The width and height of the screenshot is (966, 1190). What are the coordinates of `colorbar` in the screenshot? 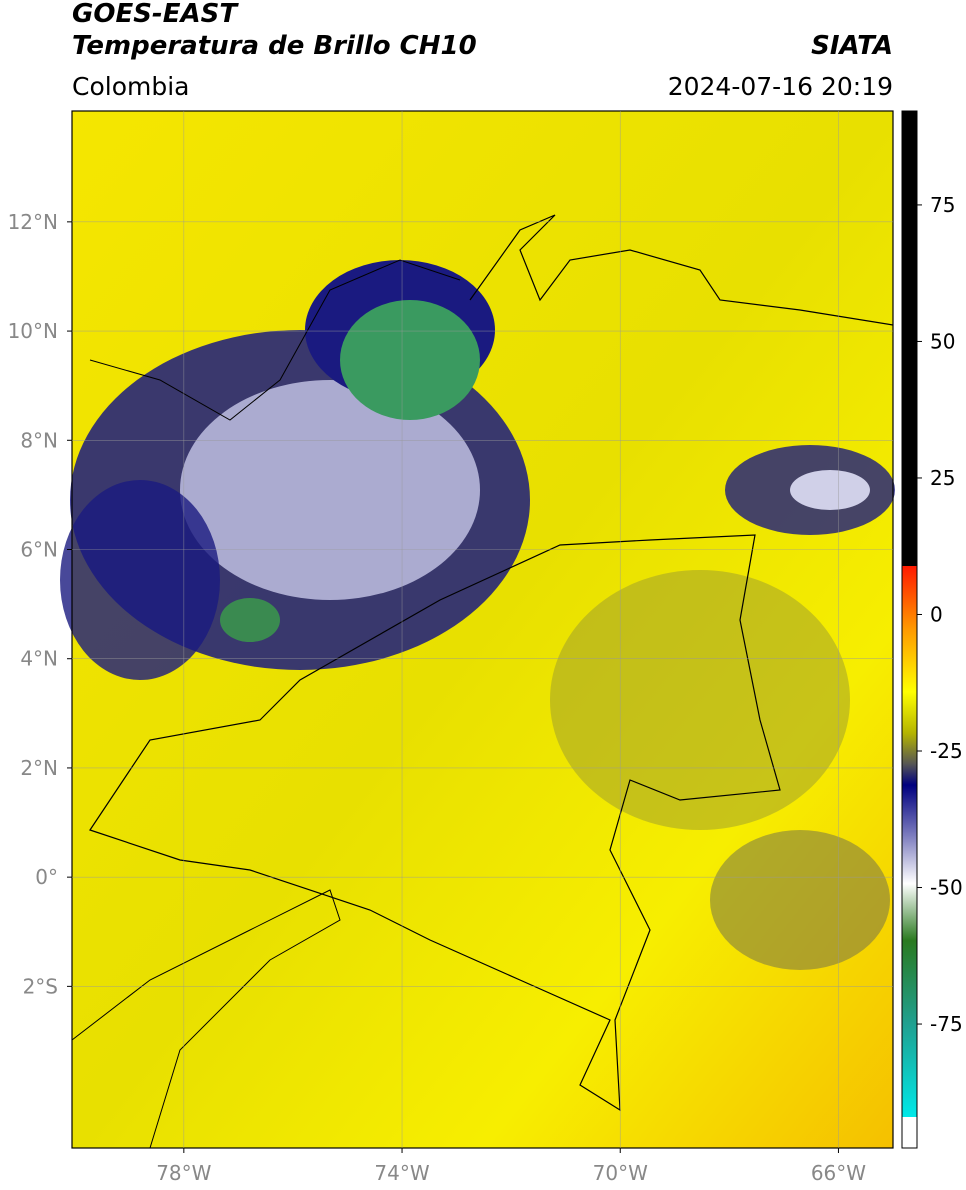 It's located at (909, 629).